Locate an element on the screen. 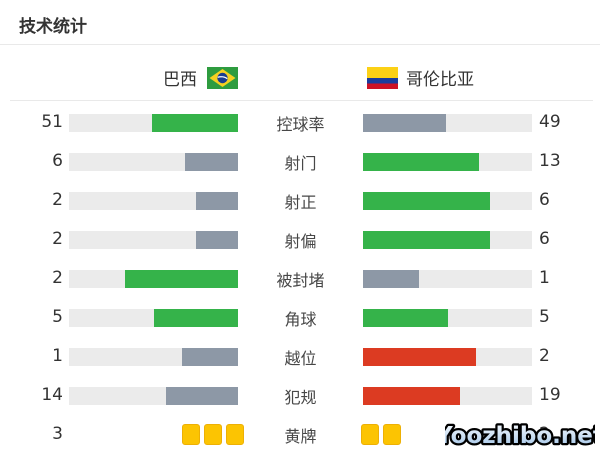  stat-label: 犯规 is located at coordinates (300, 397).